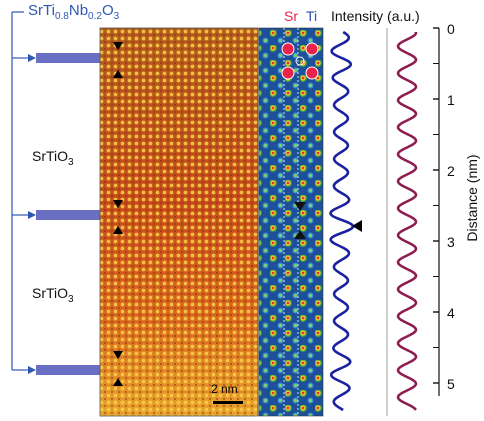 The image size is (484, 421). What do you see at coordinates (451, 100) in the screenshot?
I see `distance-tick-1: 1` at bounding box center [451, 100].